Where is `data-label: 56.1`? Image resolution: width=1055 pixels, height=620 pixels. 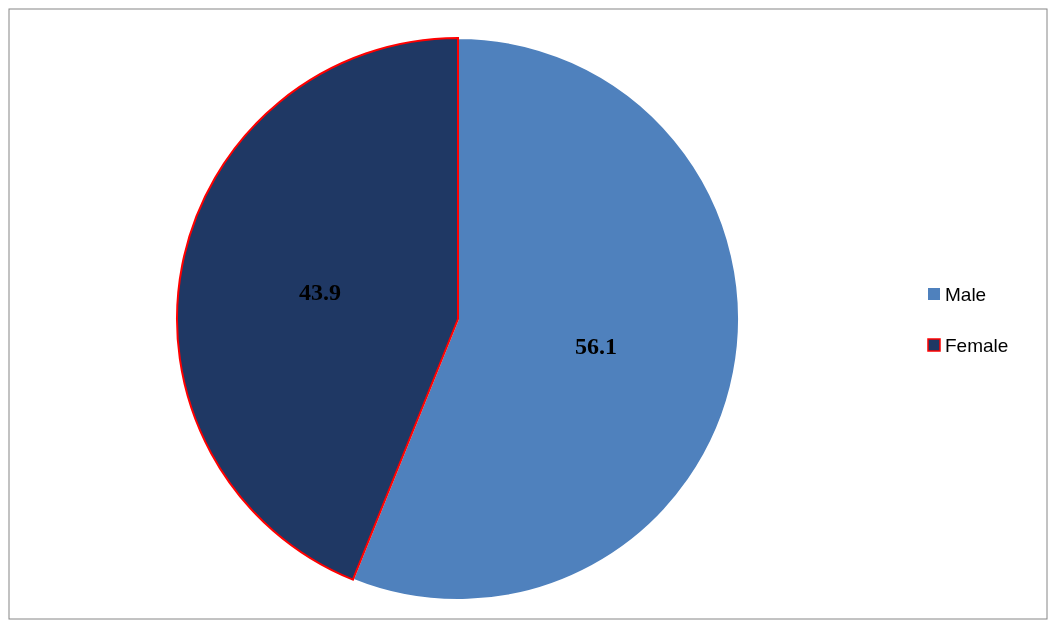
data-label: 56.1 is located at coordinates (595, 345).